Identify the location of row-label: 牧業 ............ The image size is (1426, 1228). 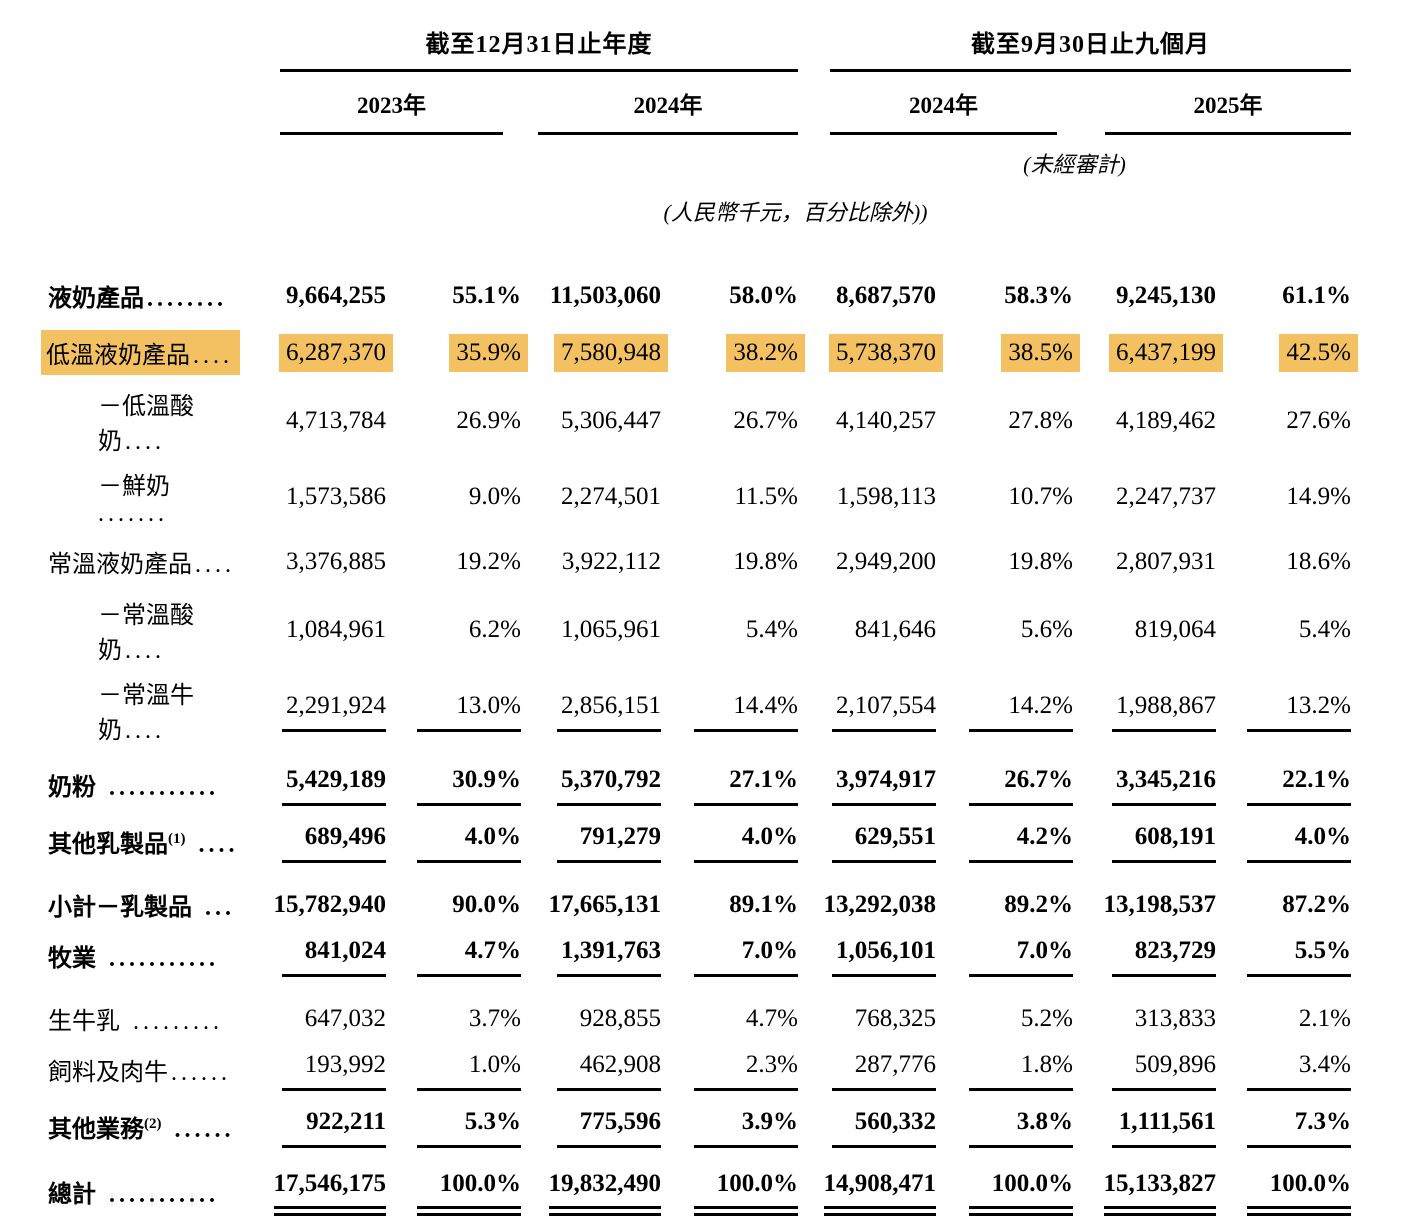
(144, 961).